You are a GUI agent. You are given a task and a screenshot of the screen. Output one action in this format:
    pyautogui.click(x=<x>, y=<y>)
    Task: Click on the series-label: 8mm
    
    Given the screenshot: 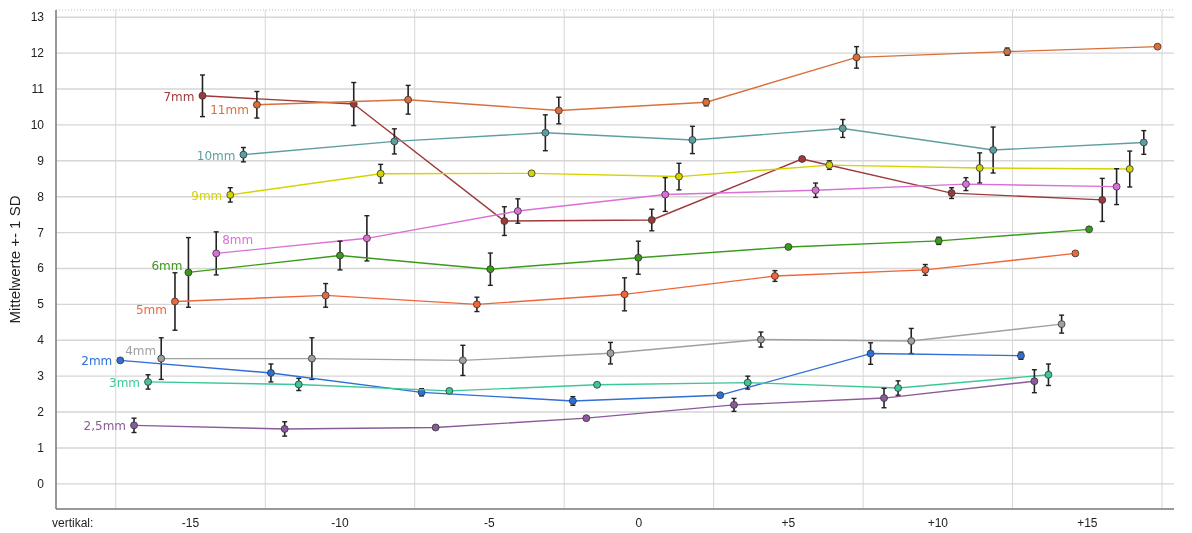 What is the action you would take?
    pyautogui.click(x=238, y=240)
    